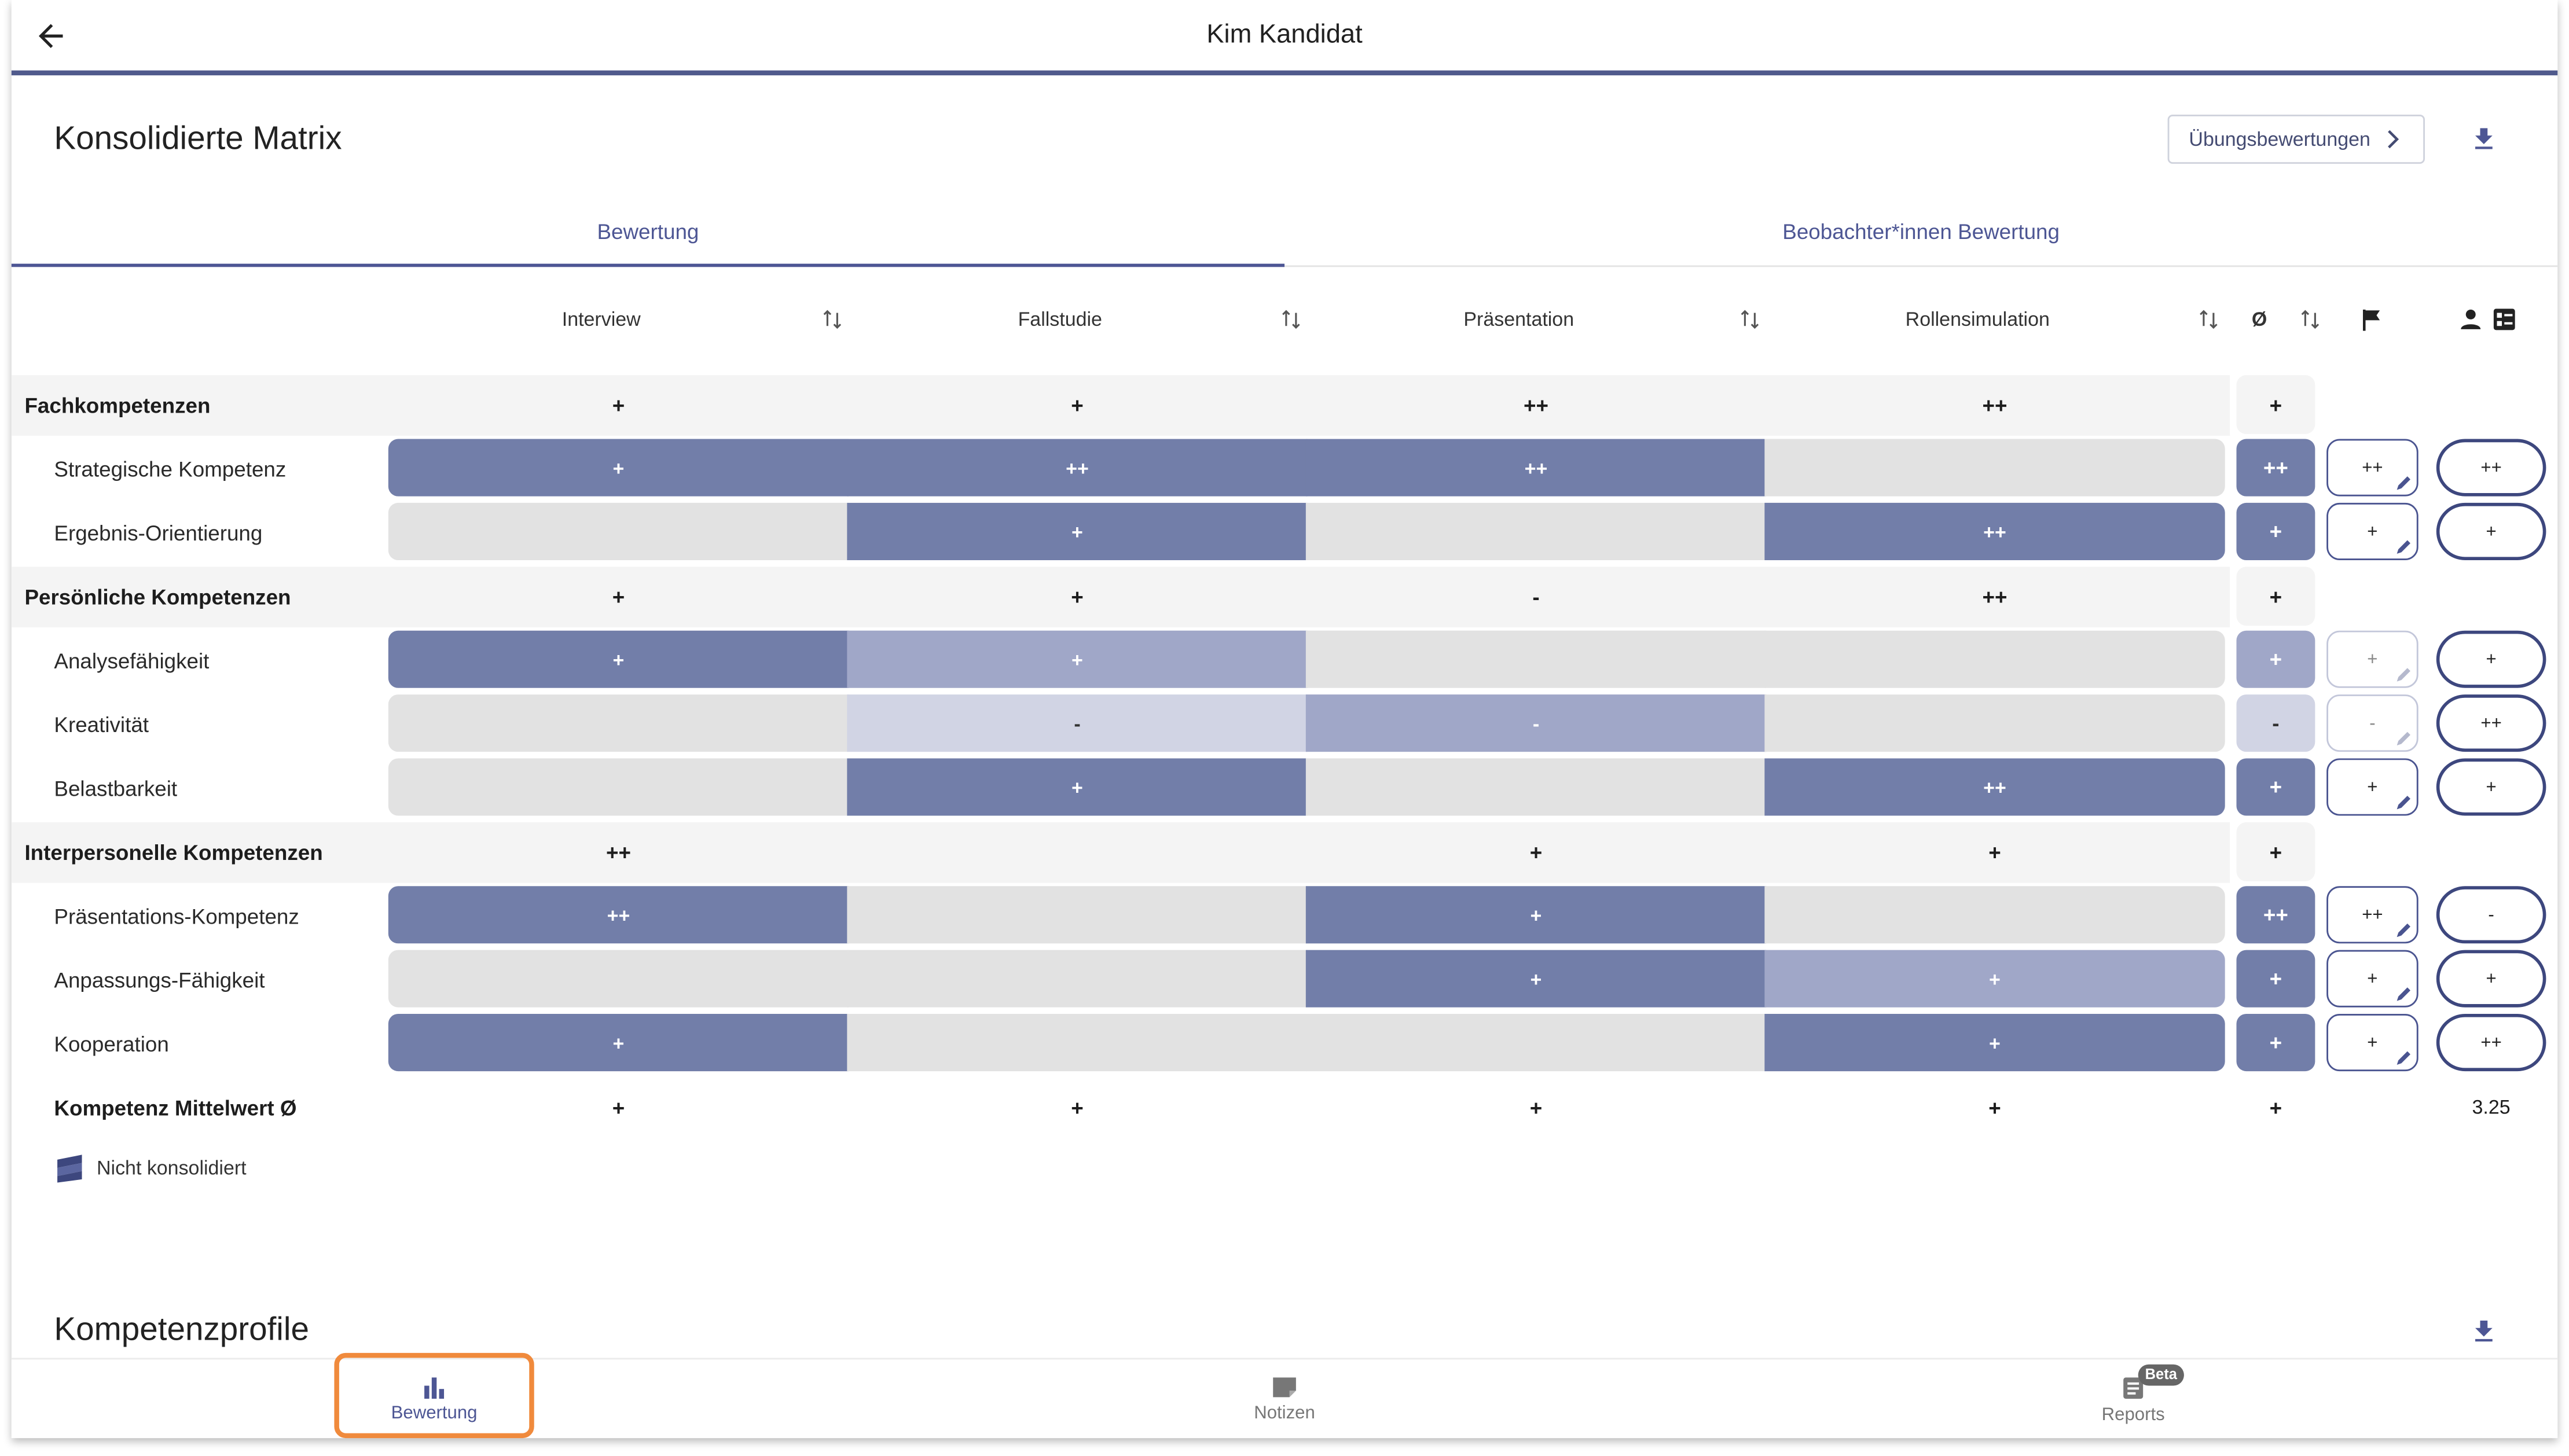 The height and width of the screenshot is (1456, 2569). What do you see at coordinates (2372, 723) in the screenshot?
I see `observer-rating-button: -` at bounding box center [2372, 723].